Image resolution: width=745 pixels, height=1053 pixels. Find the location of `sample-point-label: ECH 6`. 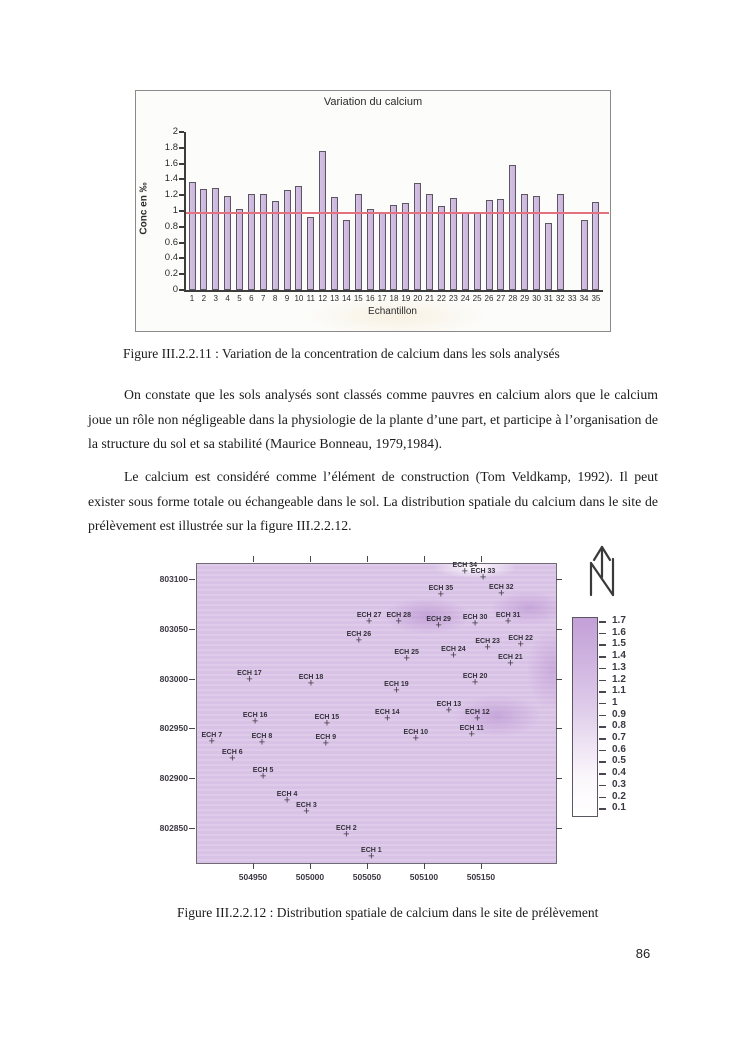

sample-point-label: ECH 6 is located at coordinates (232, 753).